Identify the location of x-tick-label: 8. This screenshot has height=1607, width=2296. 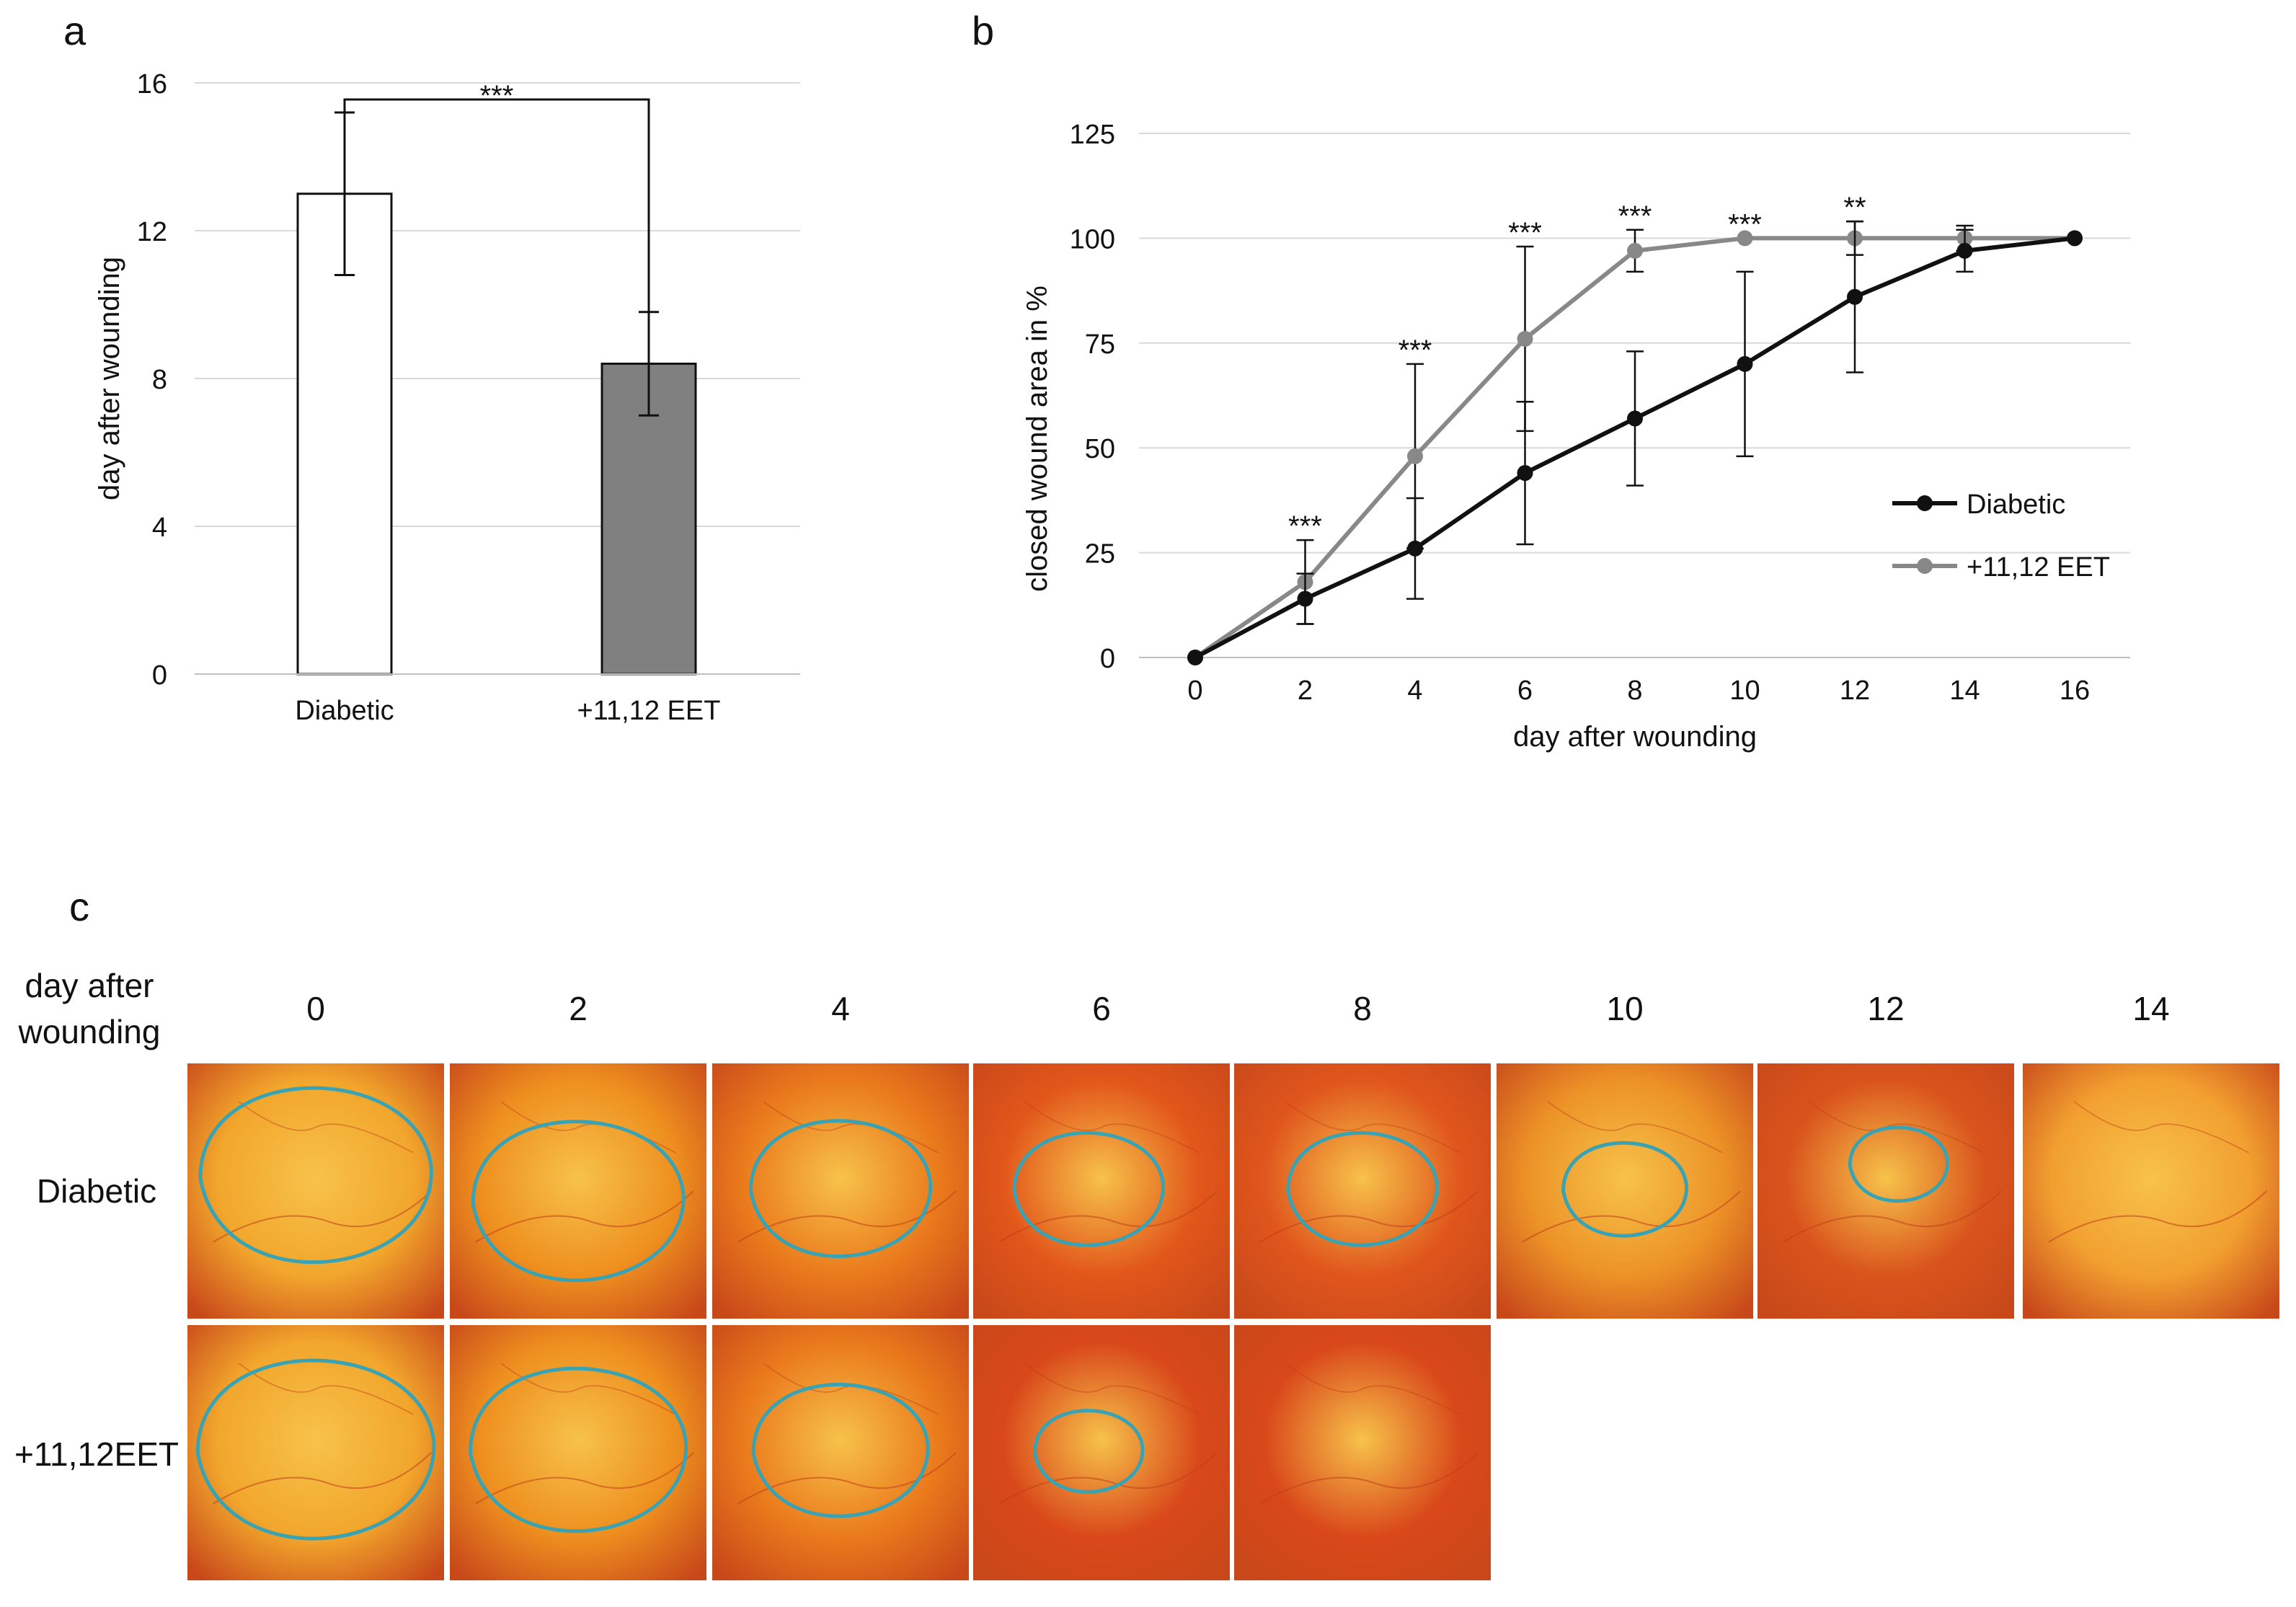
(1634, 691).